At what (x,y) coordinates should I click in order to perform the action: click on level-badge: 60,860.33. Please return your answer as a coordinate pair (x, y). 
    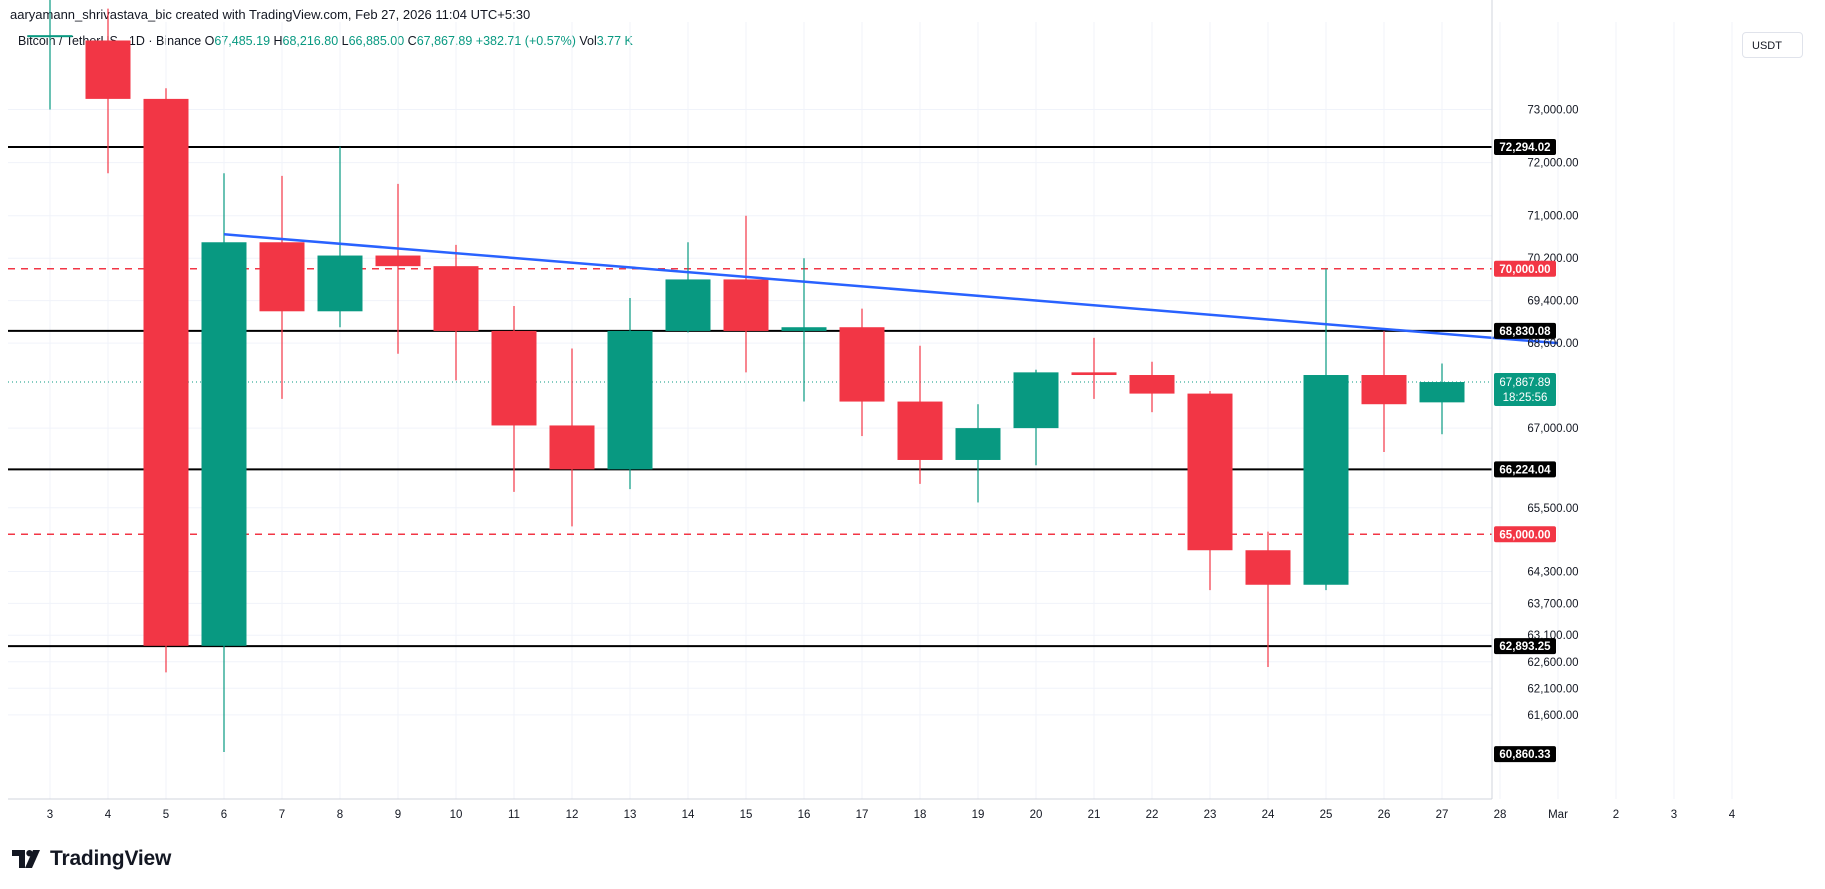
    Looking at the image, I should click on (1525, 754).